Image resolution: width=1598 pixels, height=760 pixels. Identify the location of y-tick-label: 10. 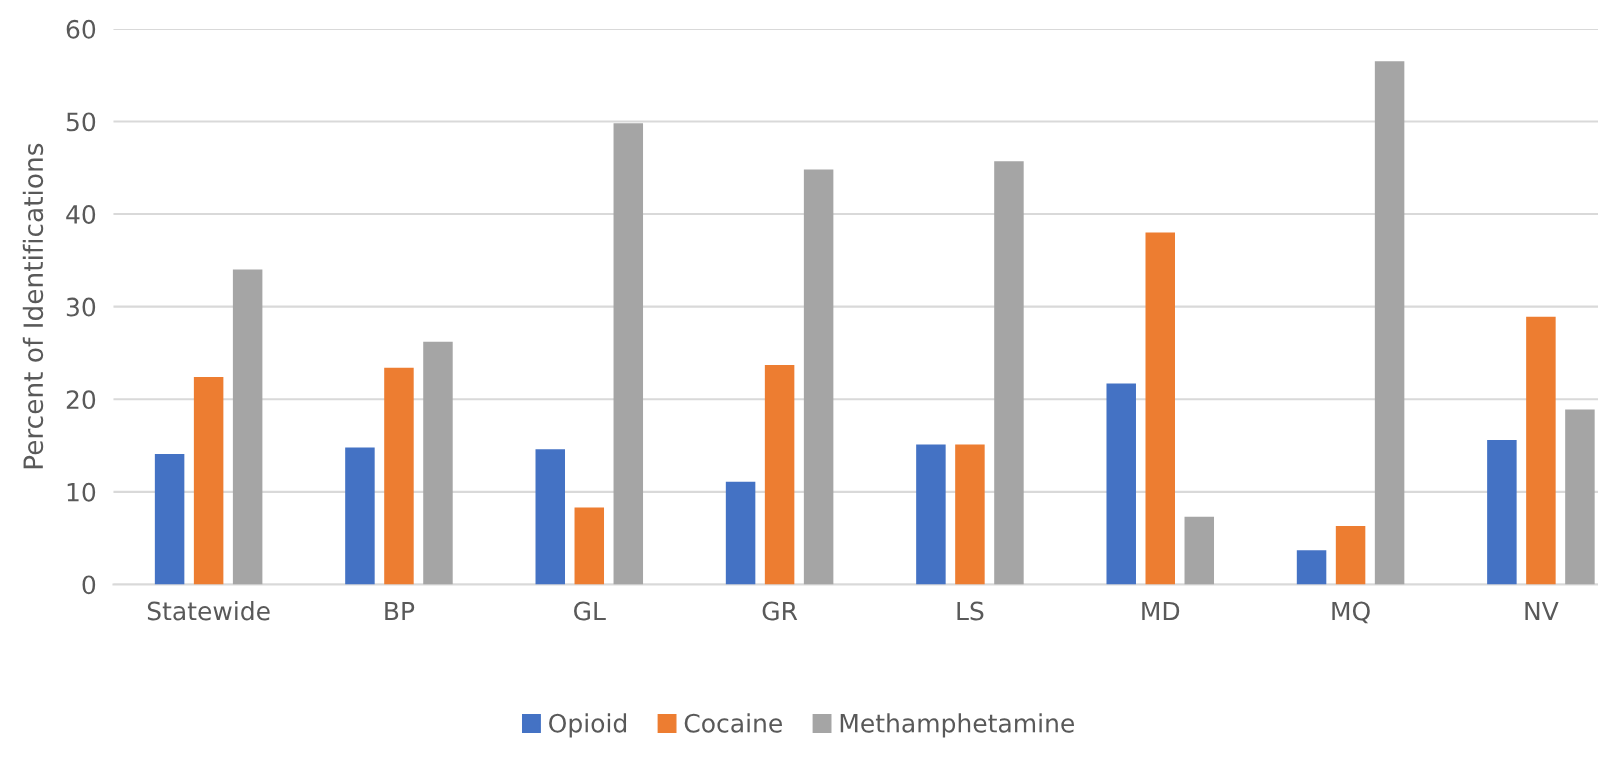
(81, 492).